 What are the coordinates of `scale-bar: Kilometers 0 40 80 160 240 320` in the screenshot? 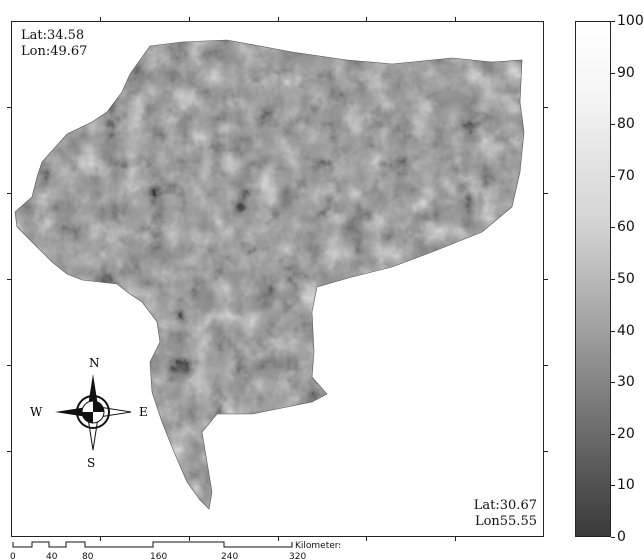 It's located at (175, 550).